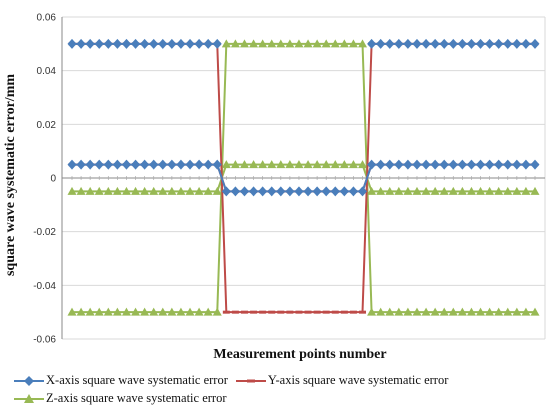 The width and height of the screenshot is (552, 410). What do you see at coordinates (299, 354) in the screenshot?
I see `x-axis-title: Measurement points number` at bounding box center [299, 354].